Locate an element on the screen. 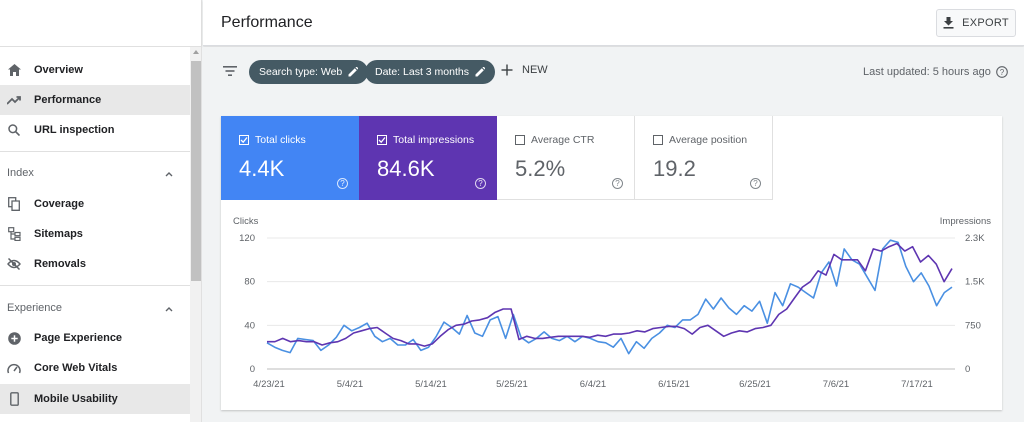 The height and width of the screenshot is (422, 1024). metric-value: 4.4K is located at coordinates (262, 168).